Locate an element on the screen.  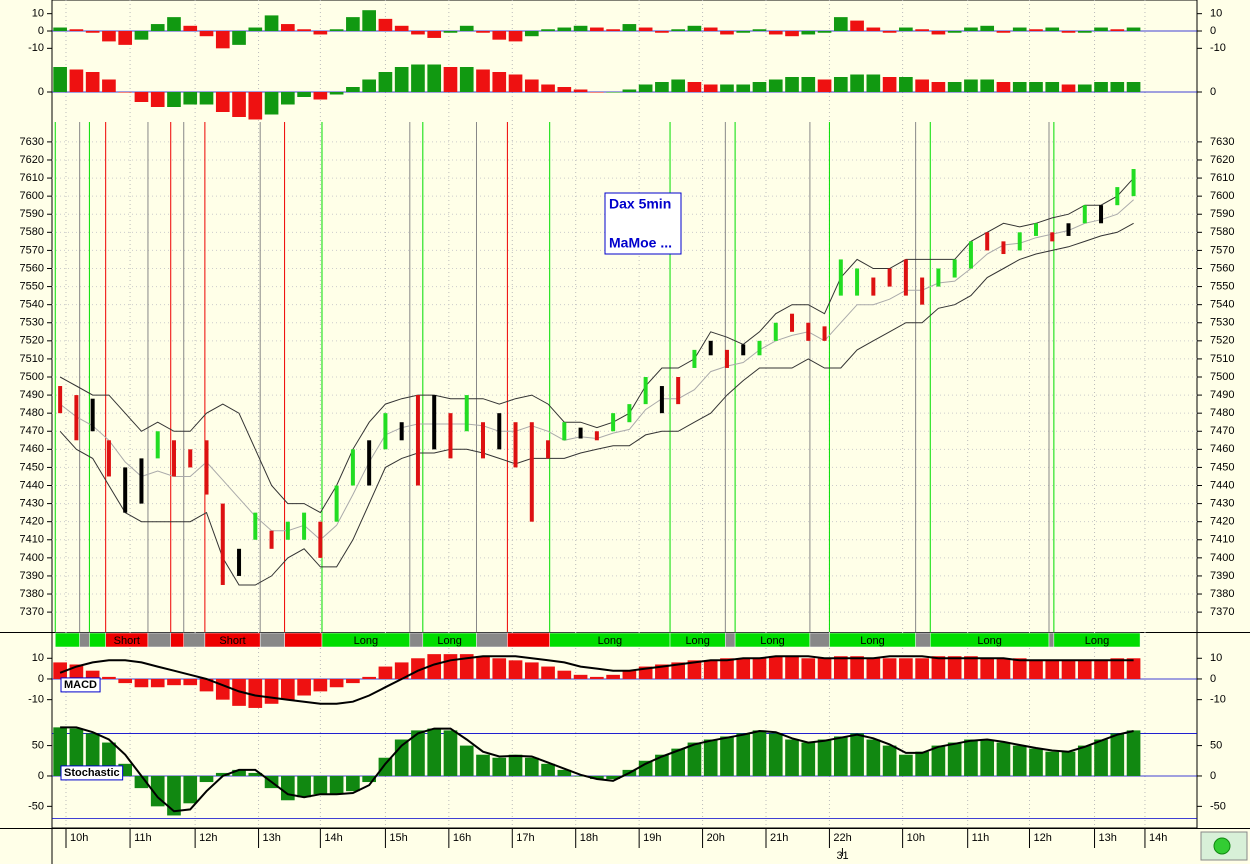
signal-segment is located at coordinates (1051, 640).